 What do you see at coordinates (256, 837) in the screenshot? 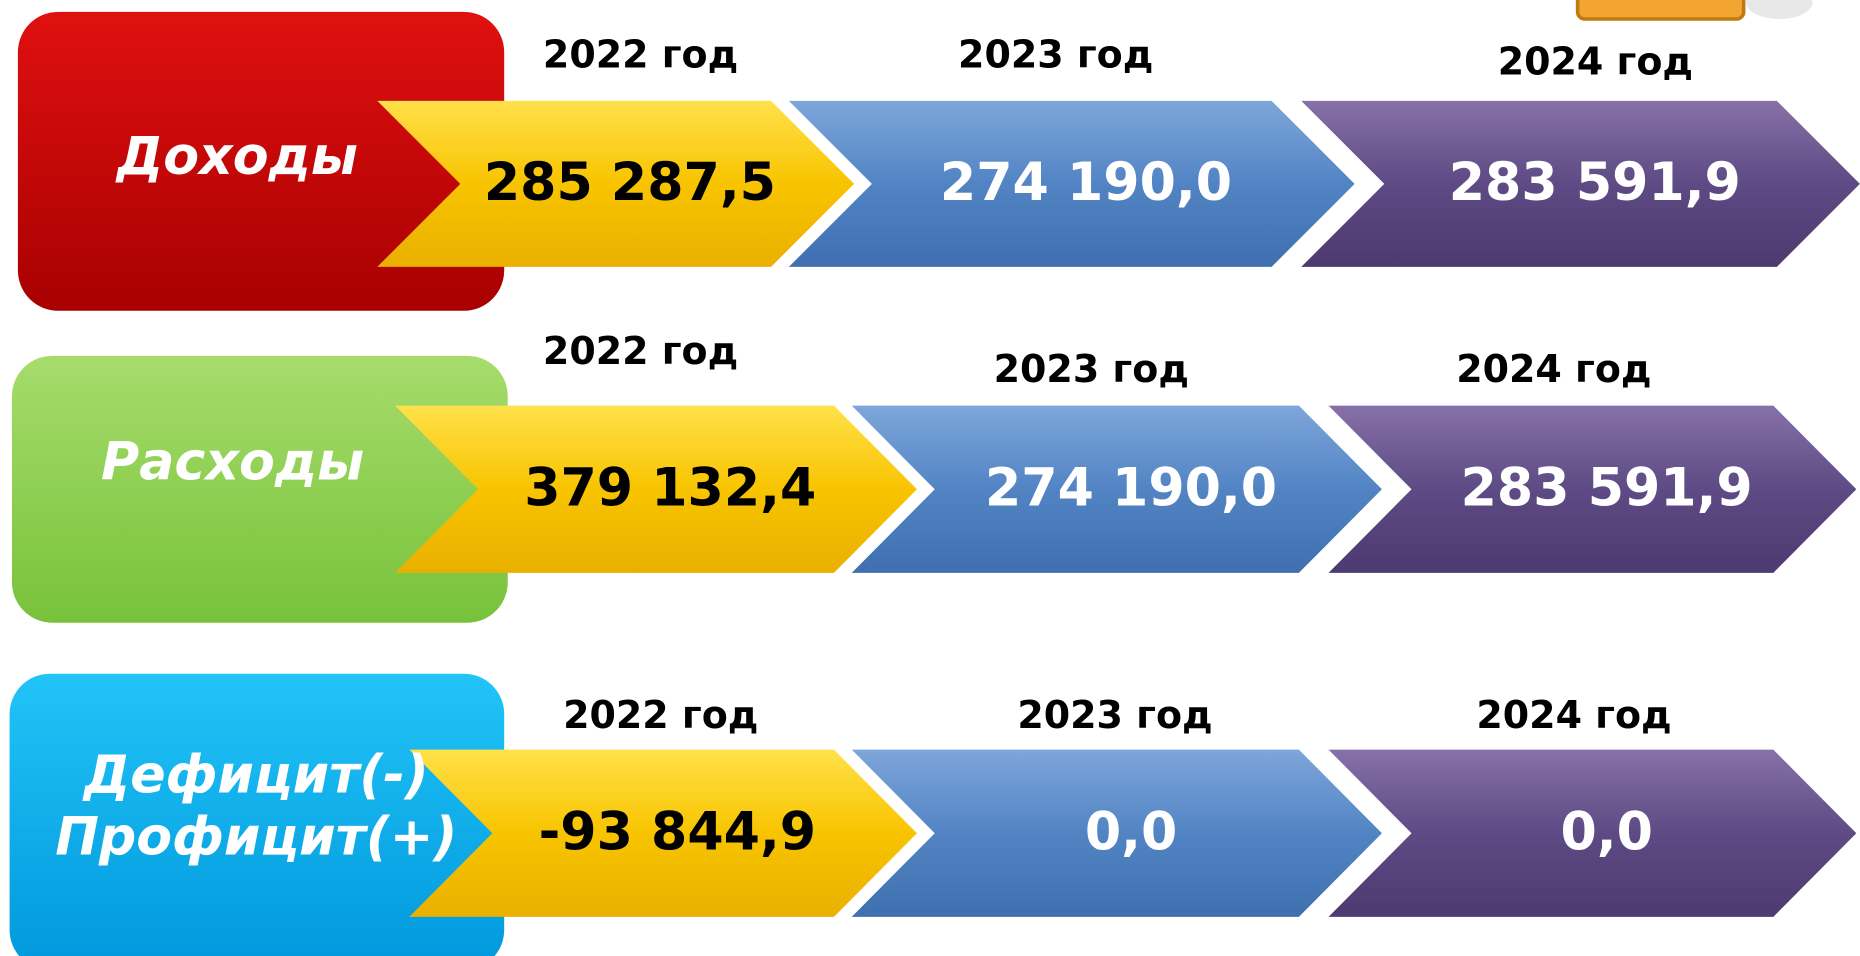
I see `category-label: Профицит(+)` at bounding box center [256, 837].